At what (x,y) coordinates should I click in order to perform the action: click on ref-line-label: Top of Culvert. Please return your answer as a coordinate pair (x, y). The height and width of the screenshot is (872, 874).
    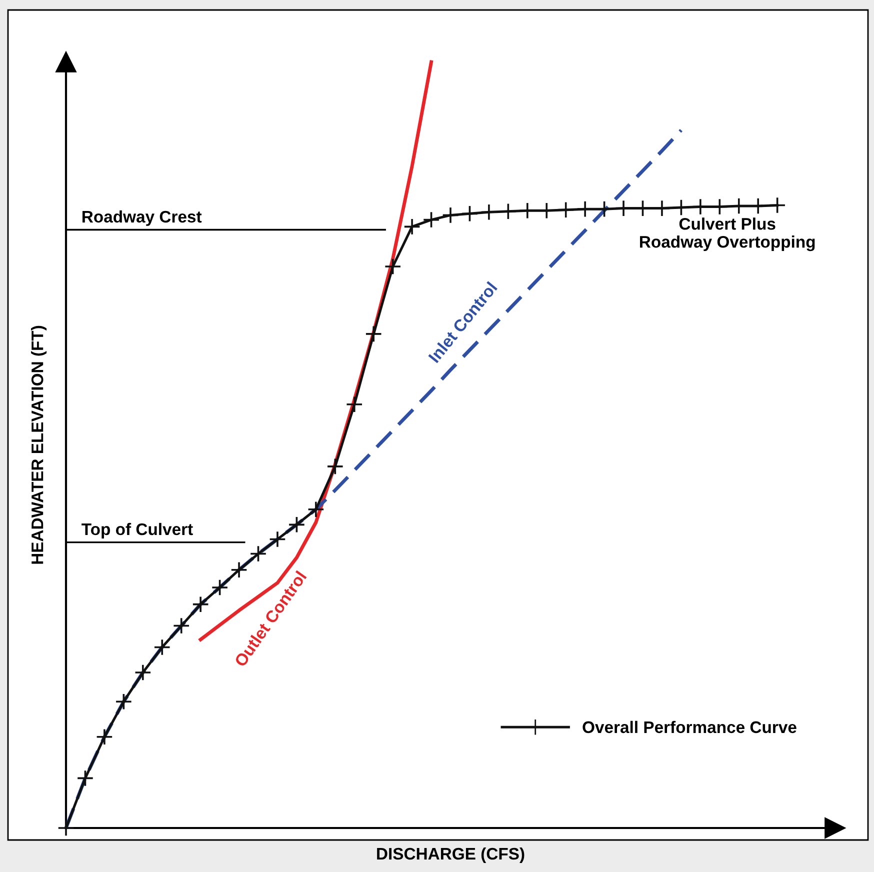
    Looking at the image, I should click on (137, 530).